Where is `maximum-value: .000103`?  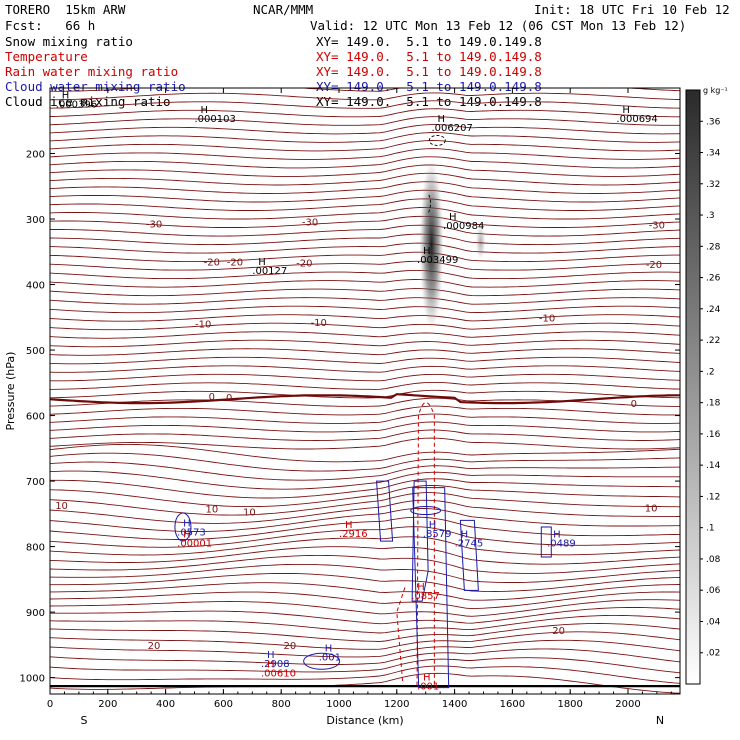 maximum-value: .000103 is located at coordinates (214, 119).